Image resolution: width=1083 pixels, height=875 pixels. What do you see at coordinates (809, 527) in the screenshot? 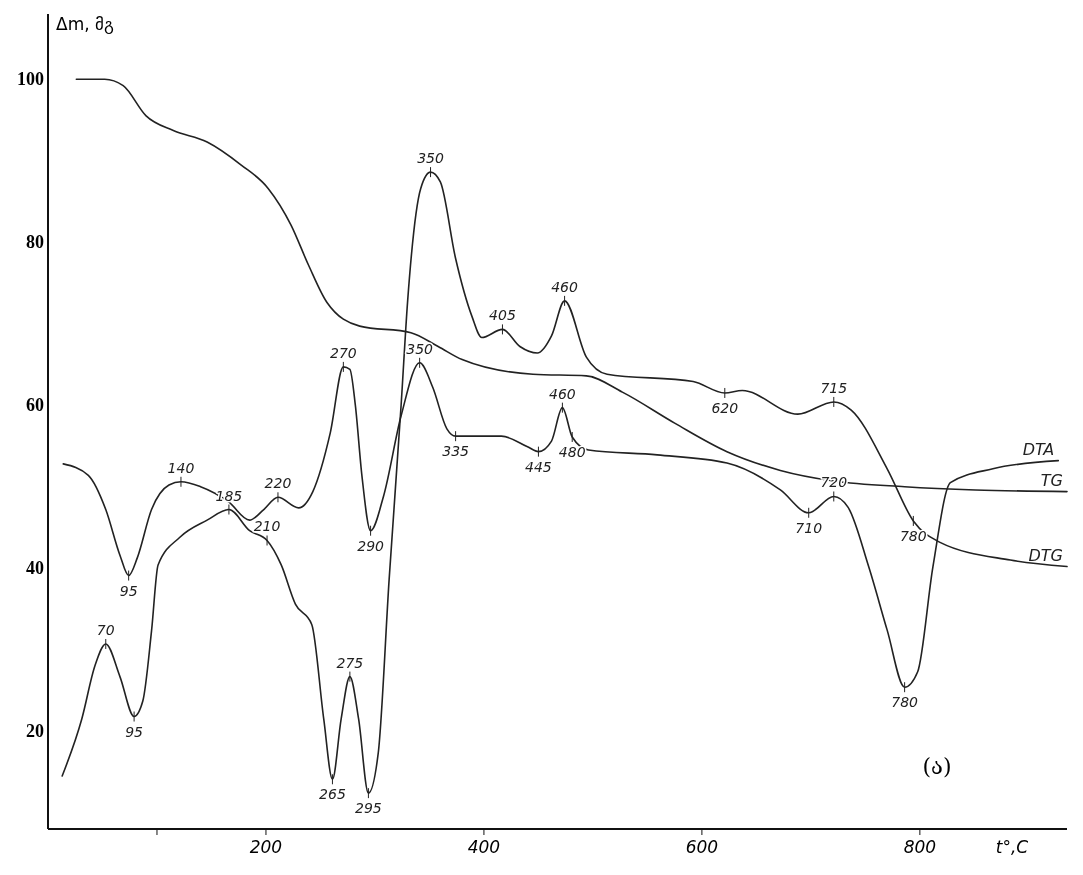
I see `annotation: 710` at bounding box center [809, 527].